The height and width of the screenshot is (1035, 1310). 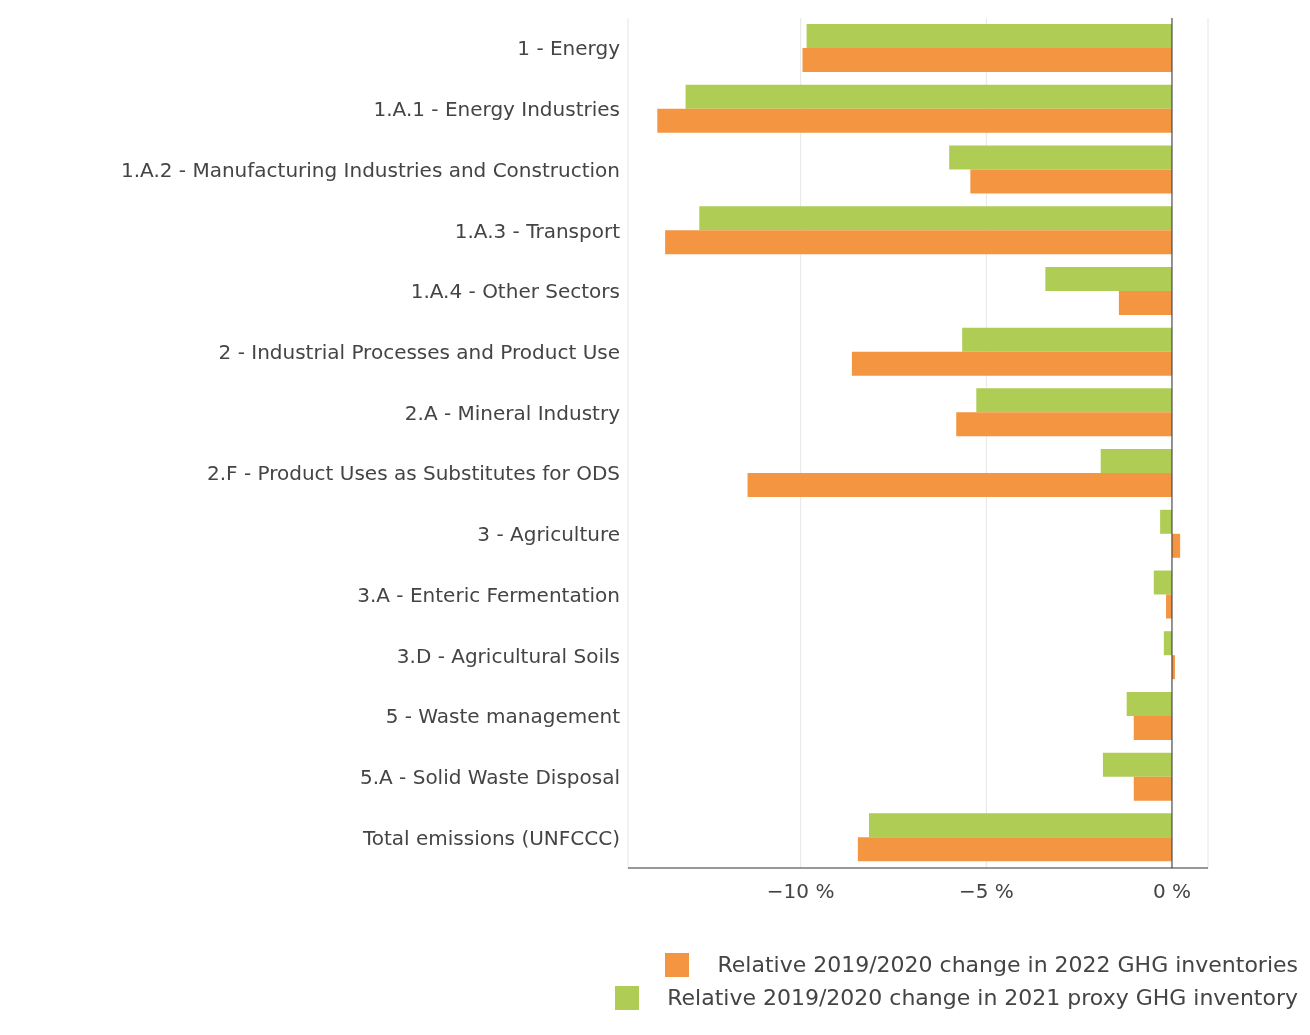 I want to click on y-tick-label: 1 - Energy, so click(x=569, y=48).